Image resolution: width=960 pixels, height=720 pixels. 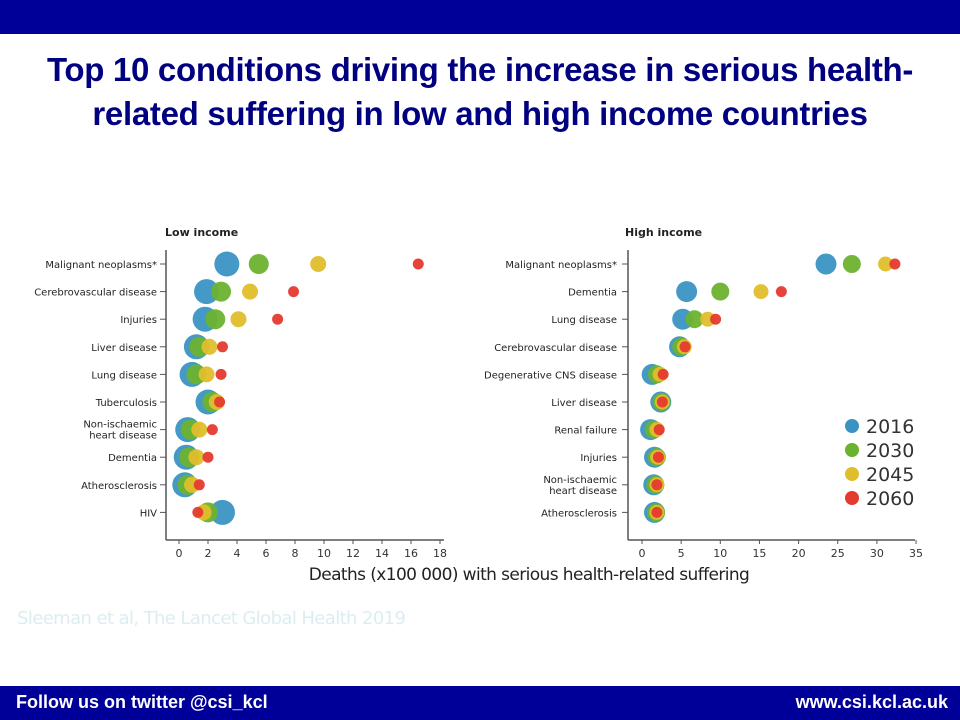 What do you see at coordinates (890, 427) in the screenshot?
I see `legend-label-2016: 2016` at bounding box center [890, 427].